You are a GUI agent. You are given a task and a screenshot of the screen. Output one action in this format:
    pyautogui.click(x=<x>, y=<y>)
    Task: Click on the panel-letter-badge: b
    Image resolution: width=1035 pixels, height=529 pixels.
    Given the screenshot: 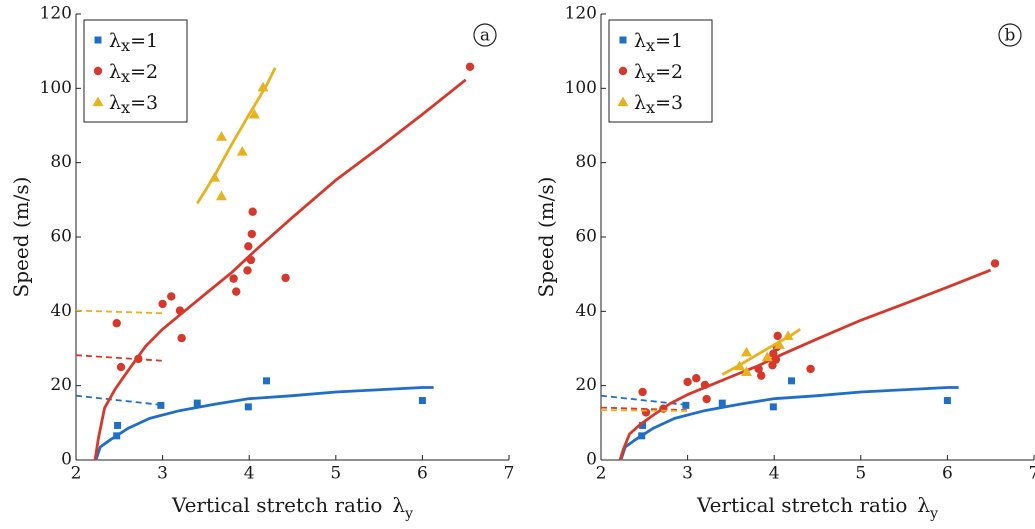 What is the action you would take?
    pyautogui.click(x=1010, y=35)
    